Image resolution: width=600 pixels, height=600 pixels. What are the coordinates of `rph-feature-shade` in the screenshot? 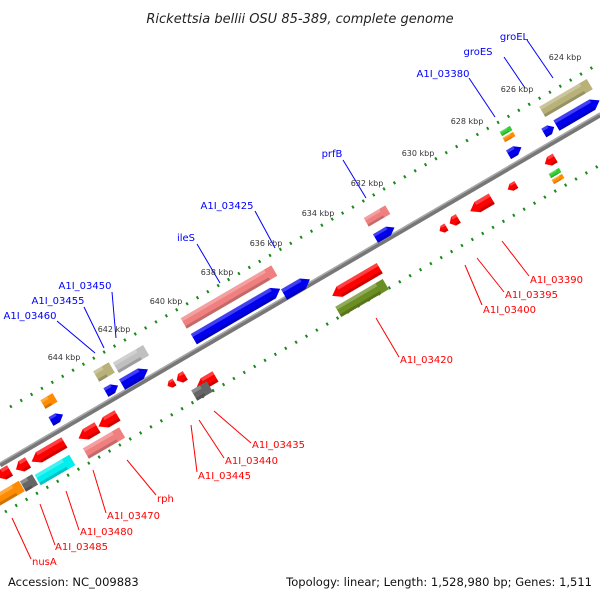 It's located at (102, 449).